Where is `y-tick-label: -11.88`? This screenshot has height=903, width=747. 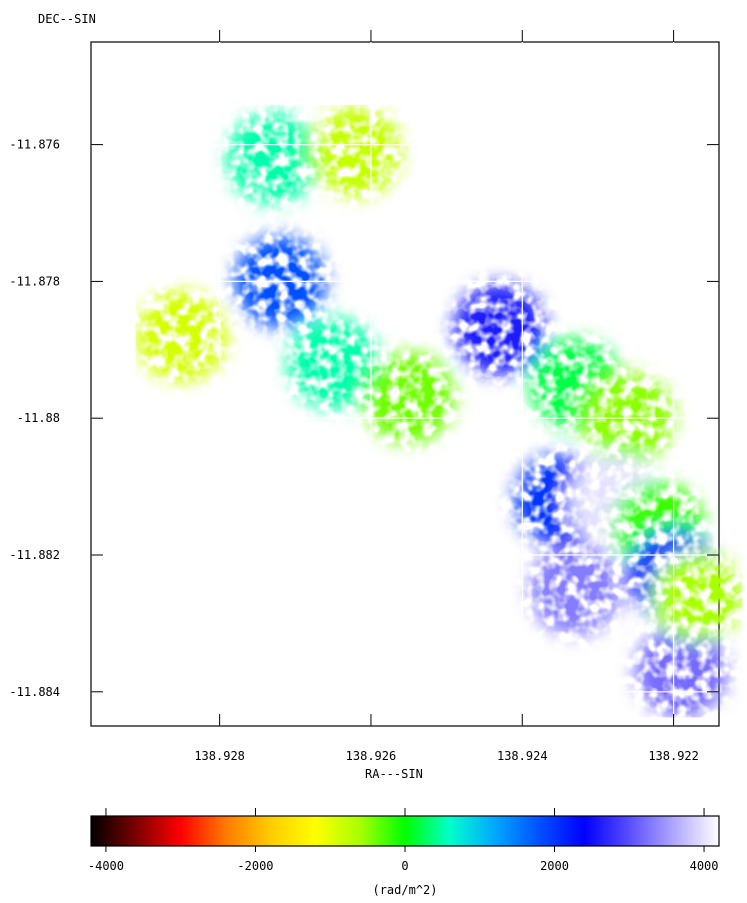 y-tick-label: -11.88 is located at coordinates (38, 418).